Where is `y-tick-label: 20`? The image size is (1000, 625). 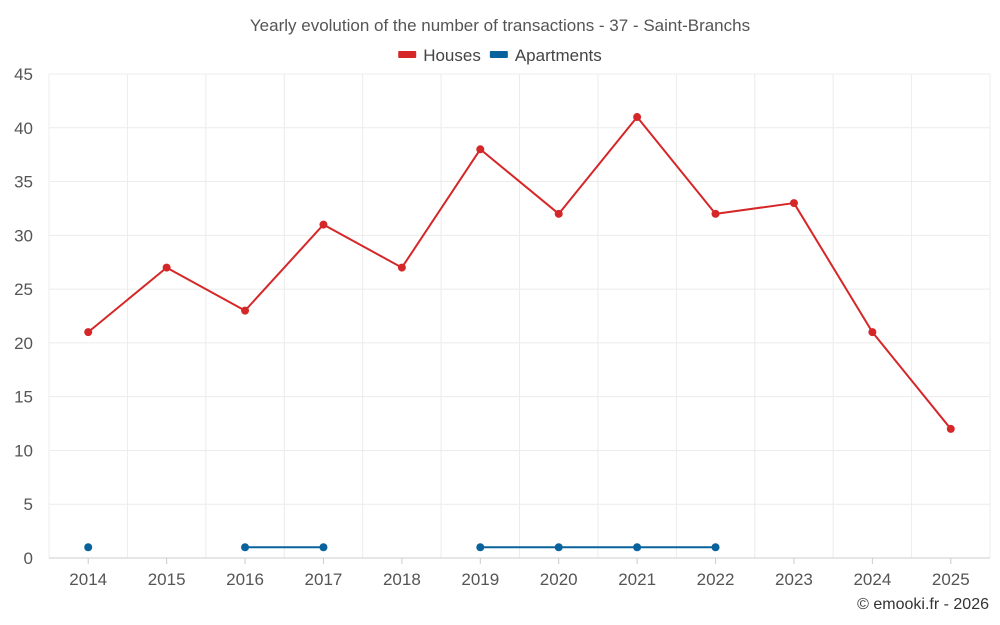
y-tick-label: 20 is located at coordinates (23, 343).